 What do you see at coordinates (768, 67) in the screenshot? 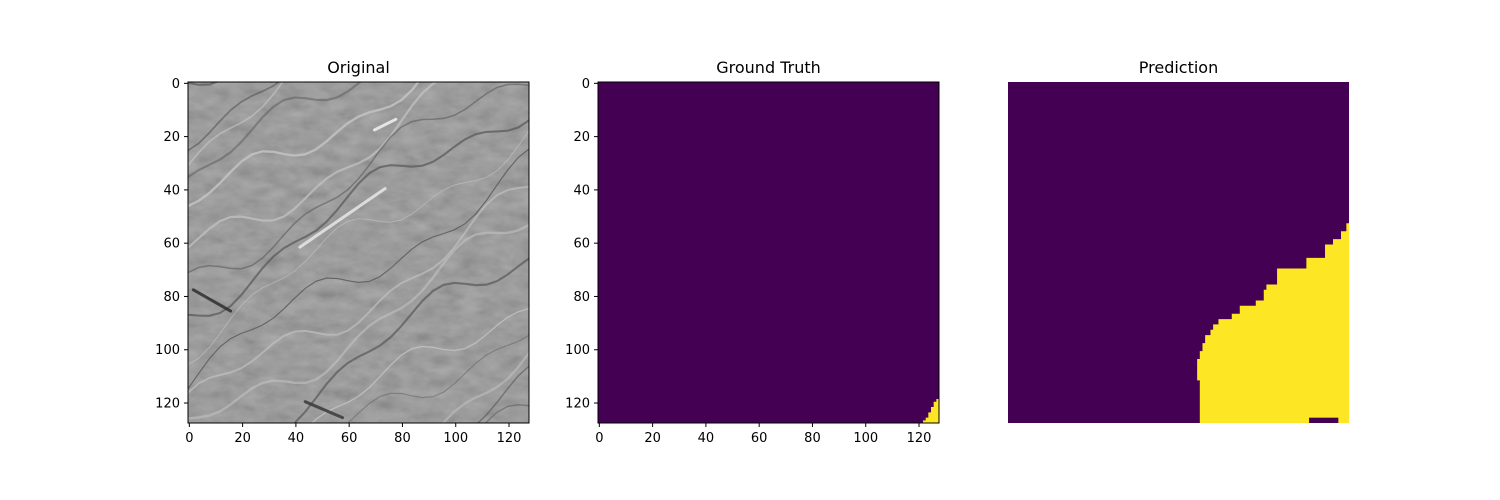
I see `panel-title-ground-truth: Ground Truth` at bounding box center [768, 67].